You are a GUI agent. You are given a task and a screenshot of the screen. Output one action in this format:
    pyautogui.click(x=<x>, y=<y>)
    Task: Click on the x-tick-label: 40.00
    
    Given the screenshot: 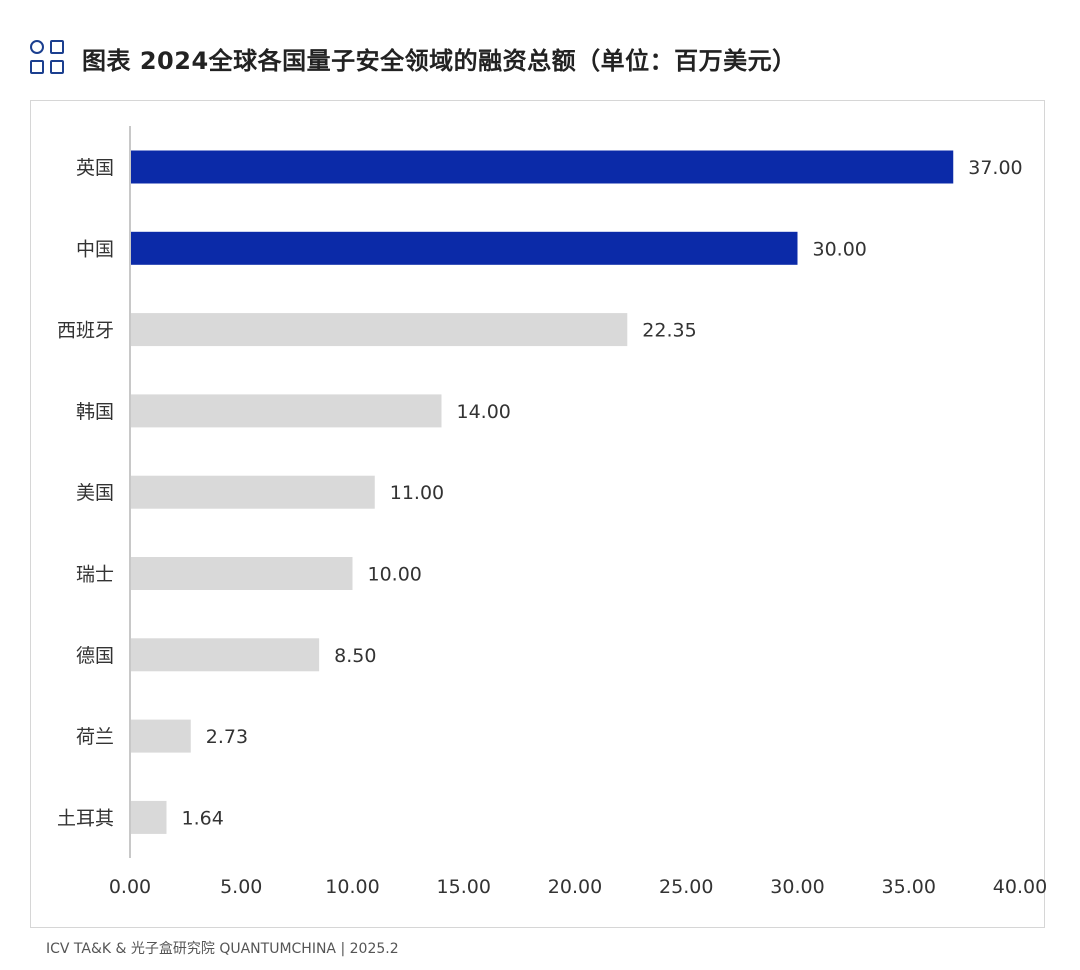 What is the action you would take?
    pyautogui.click(x=1020, y=887)
    